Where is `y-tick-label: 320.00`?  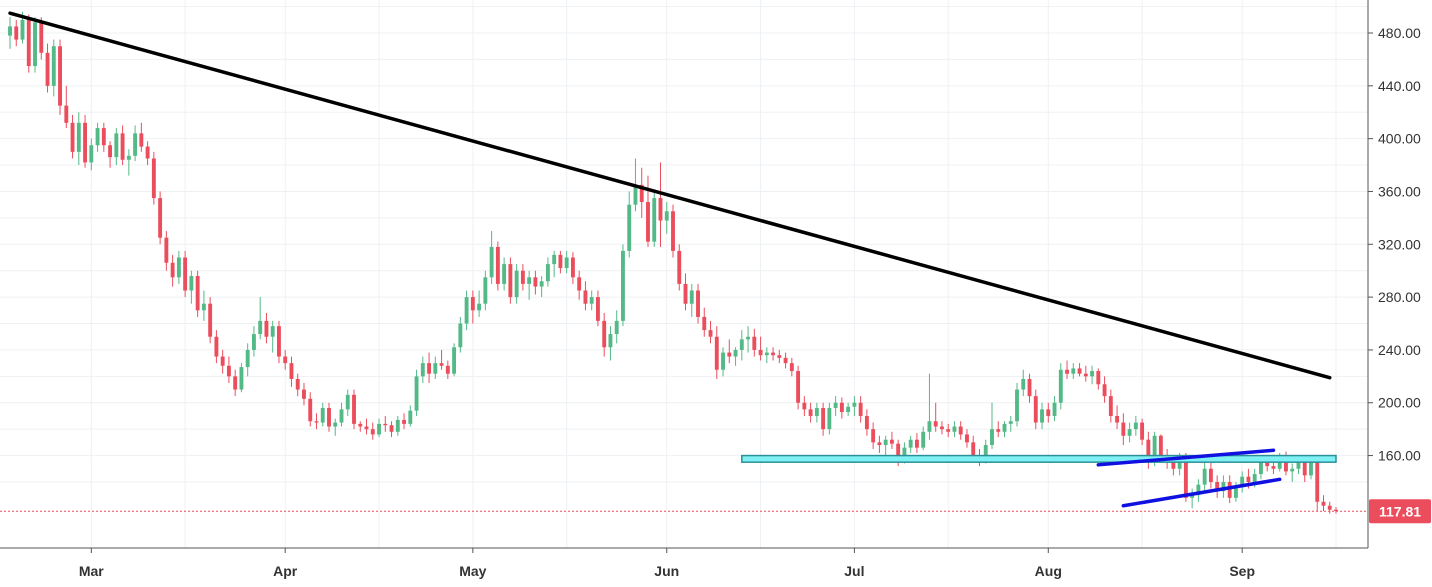
y-tick-label: 320.00 is located at coordinates (1399, 244).